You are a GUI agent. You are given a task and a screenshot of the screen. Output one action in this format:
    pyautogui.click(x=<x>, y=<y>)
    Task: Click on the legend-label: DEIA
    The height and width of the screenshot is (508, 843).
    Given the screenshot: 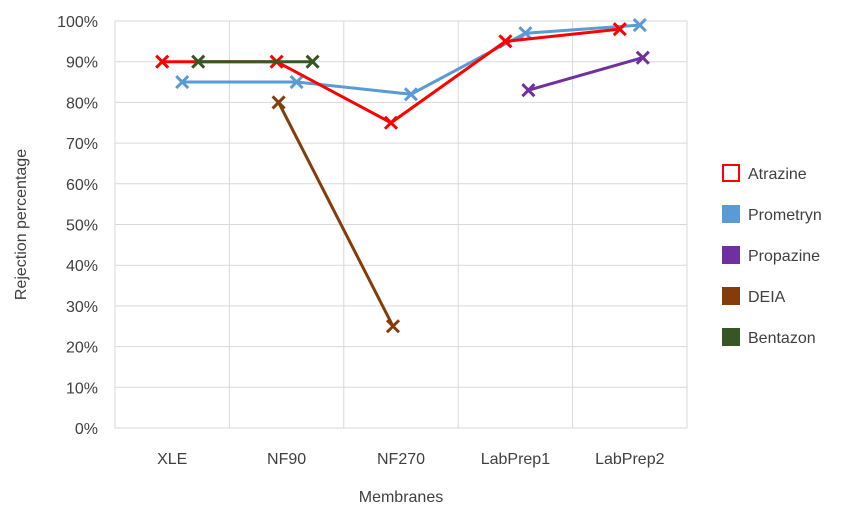 What is the action you would take?
    pyautogui.click(x=767, y=297)
    